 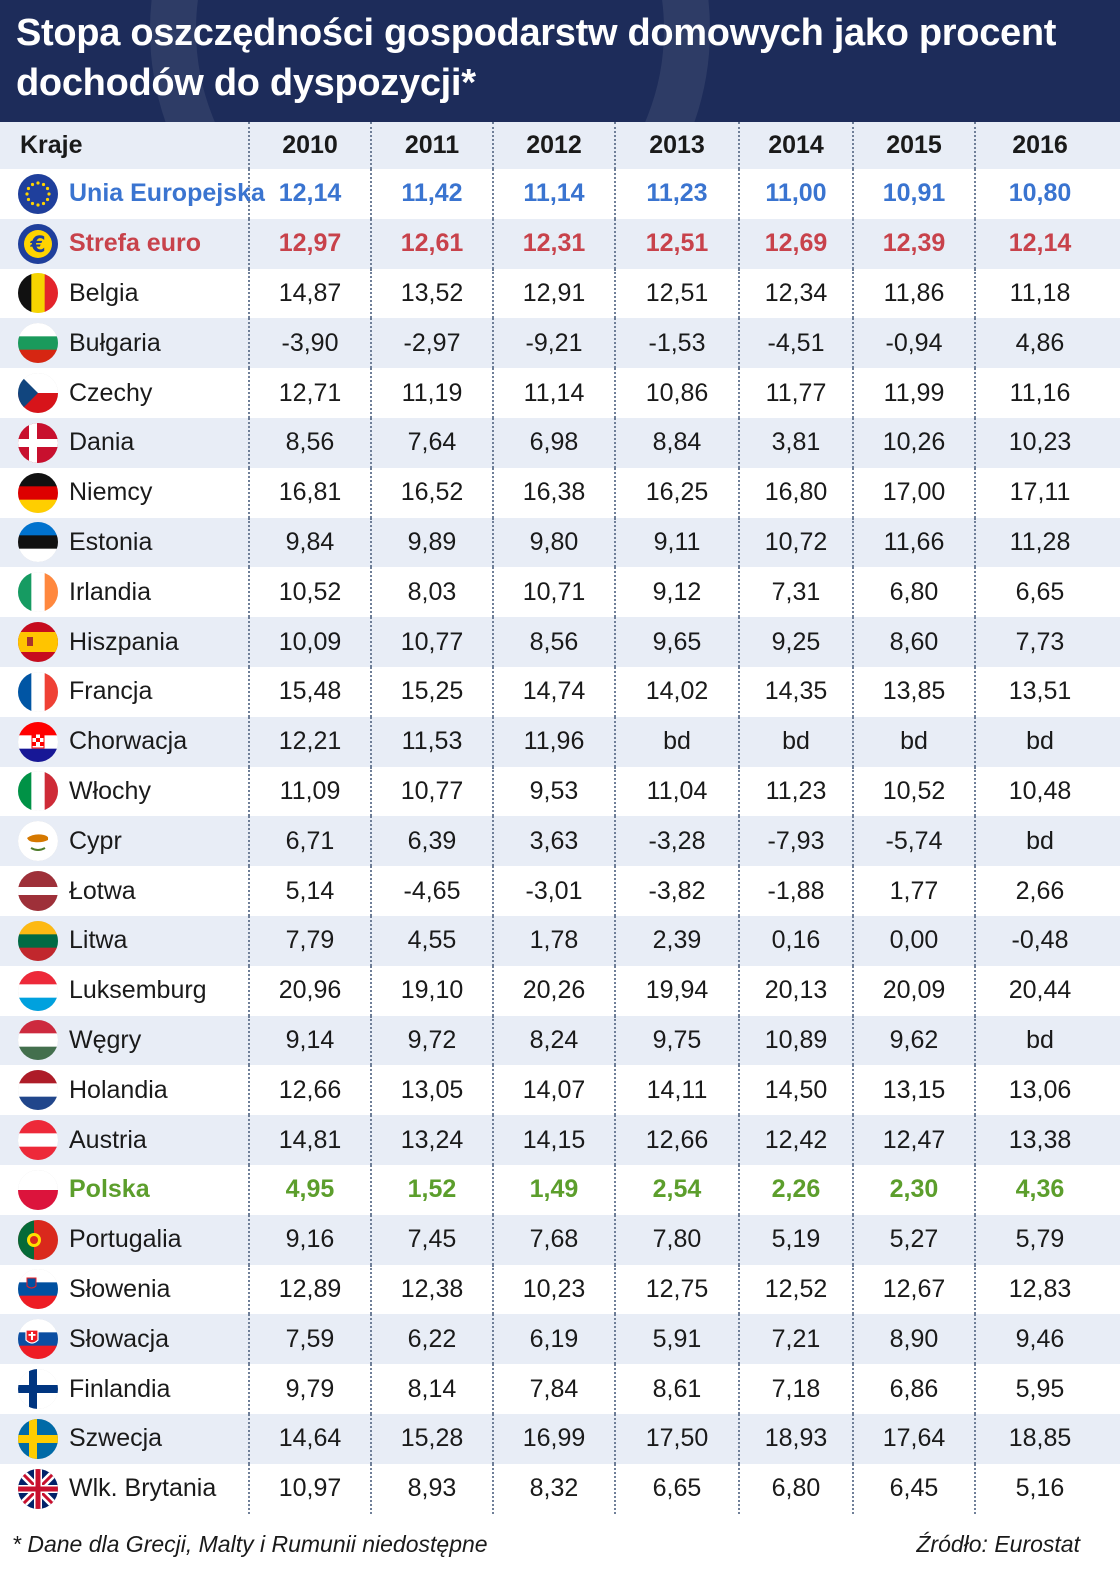 What do you see at coordinates (676, 145) in the screenshot?
I see `year-header: 2013` at bounding box center [676, 145].